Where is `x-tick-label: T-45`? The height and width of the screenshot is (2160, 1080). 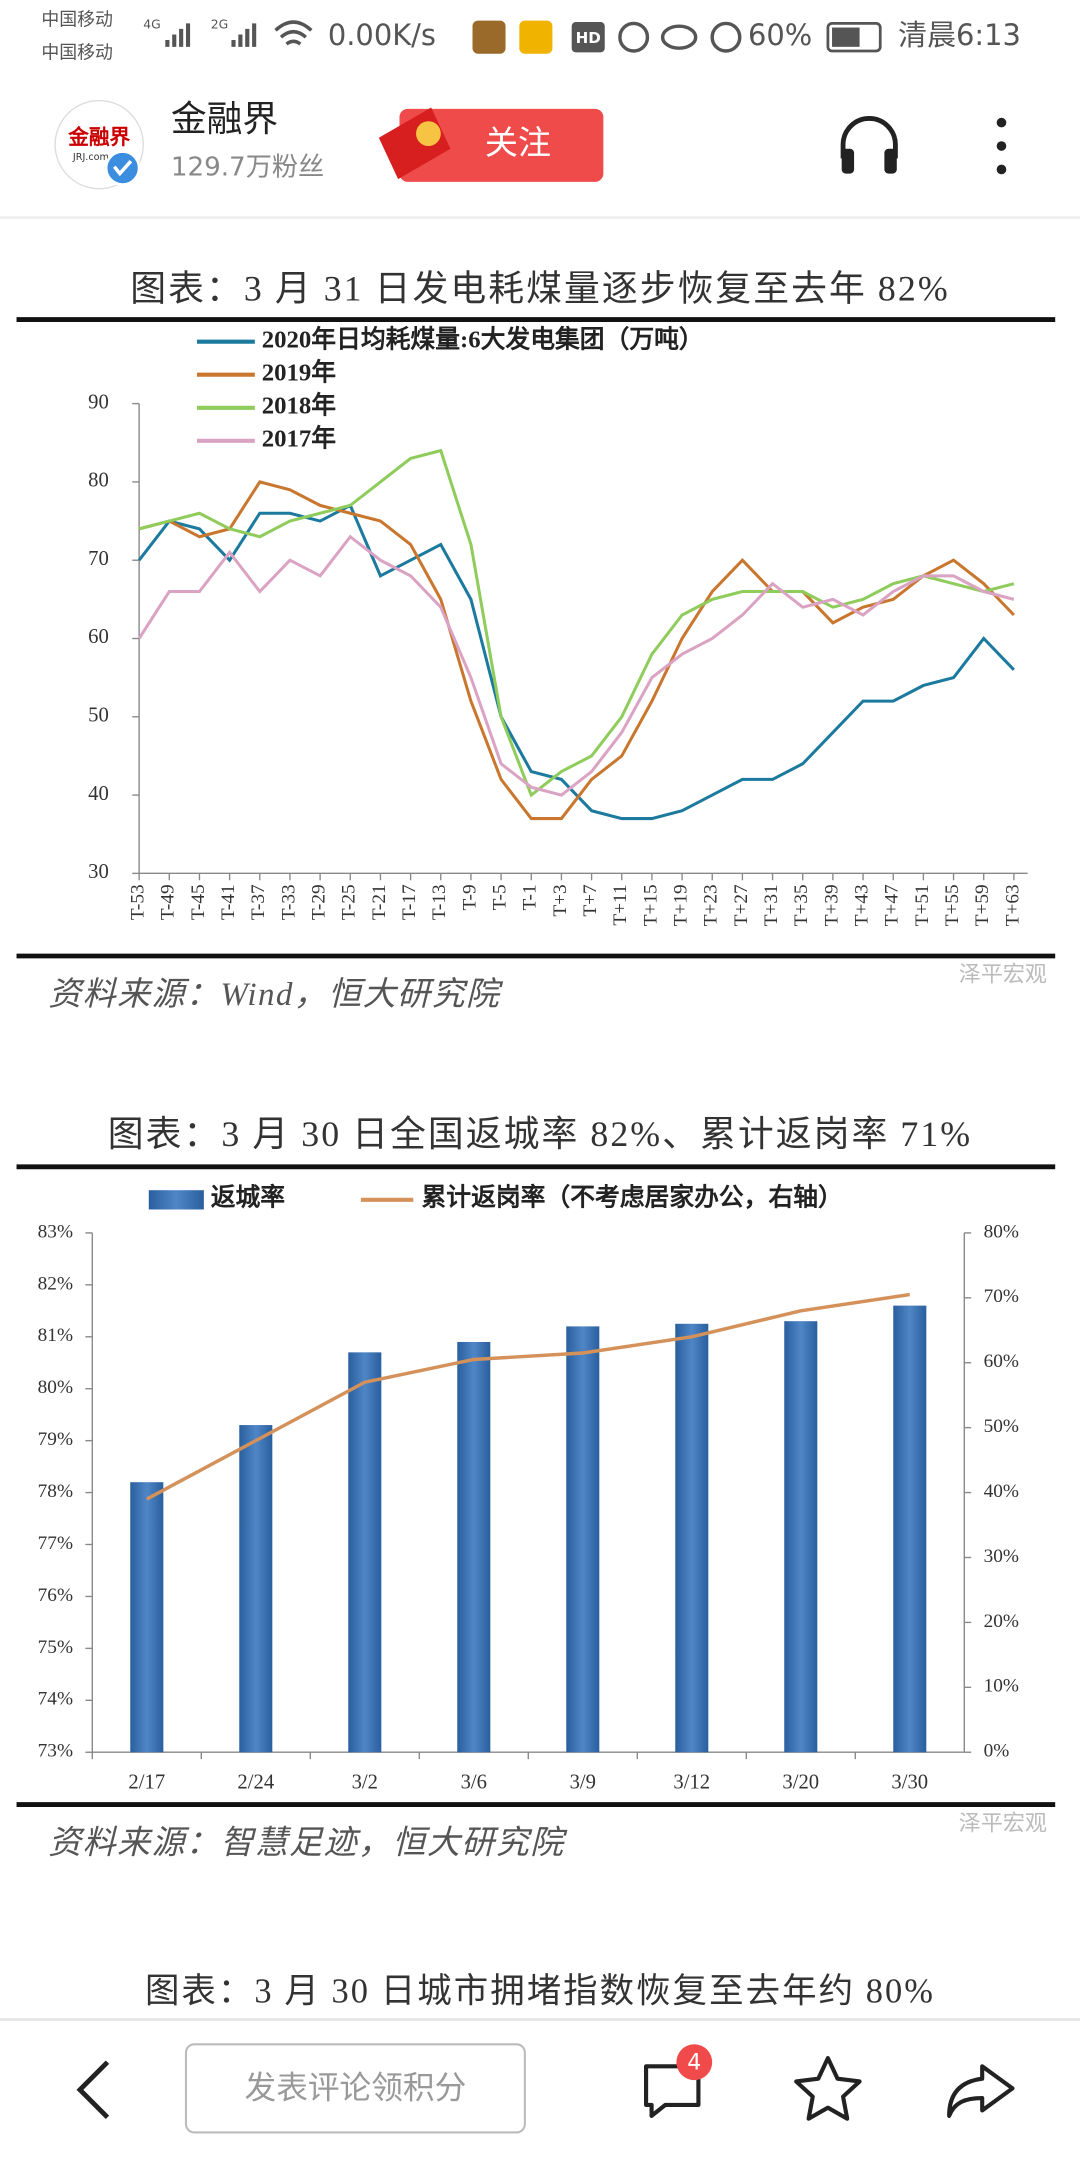
x-tick-label: T-45 is located at coordinates (198, 902).